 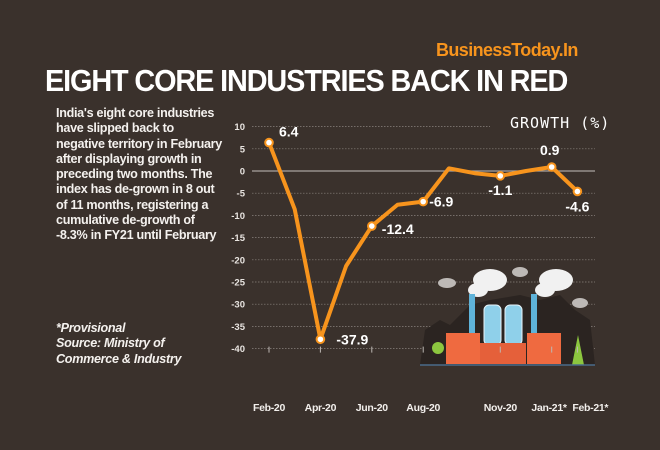 What do you see at coordinates (119, 351) in the screenshot?
I see `source: Source: Ministry of Commerce & Industry` at bounding box center [119, 351].